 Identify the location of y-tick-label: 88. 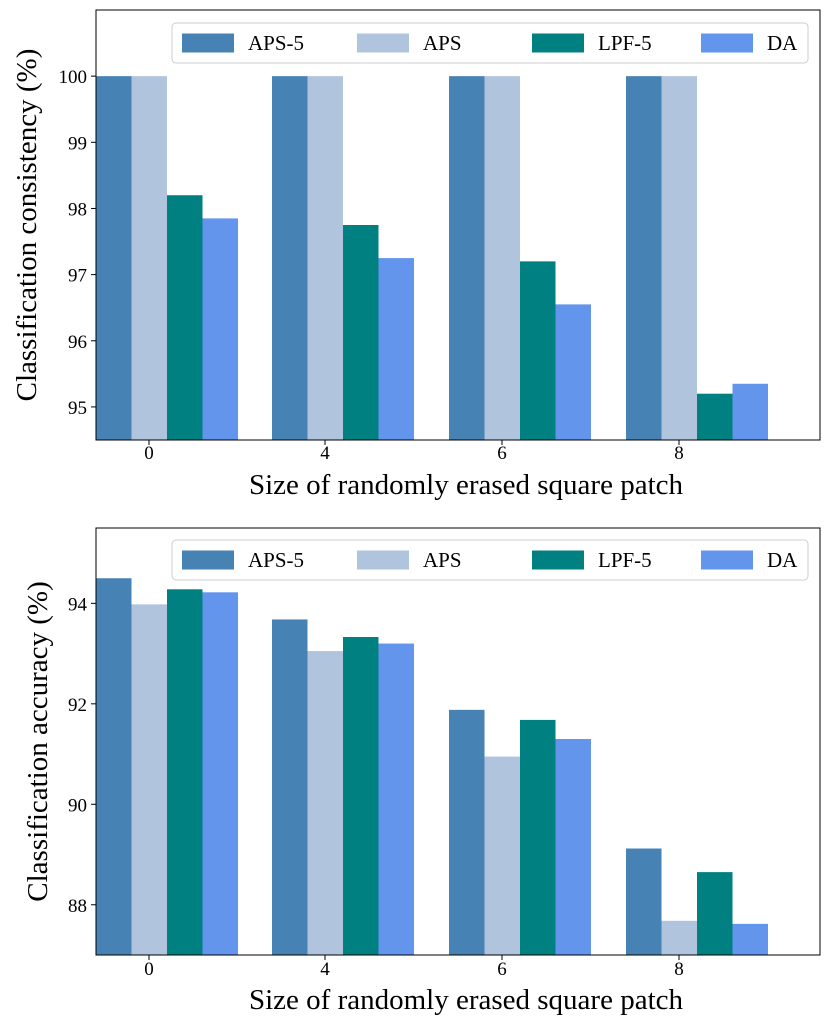
(77, 906).